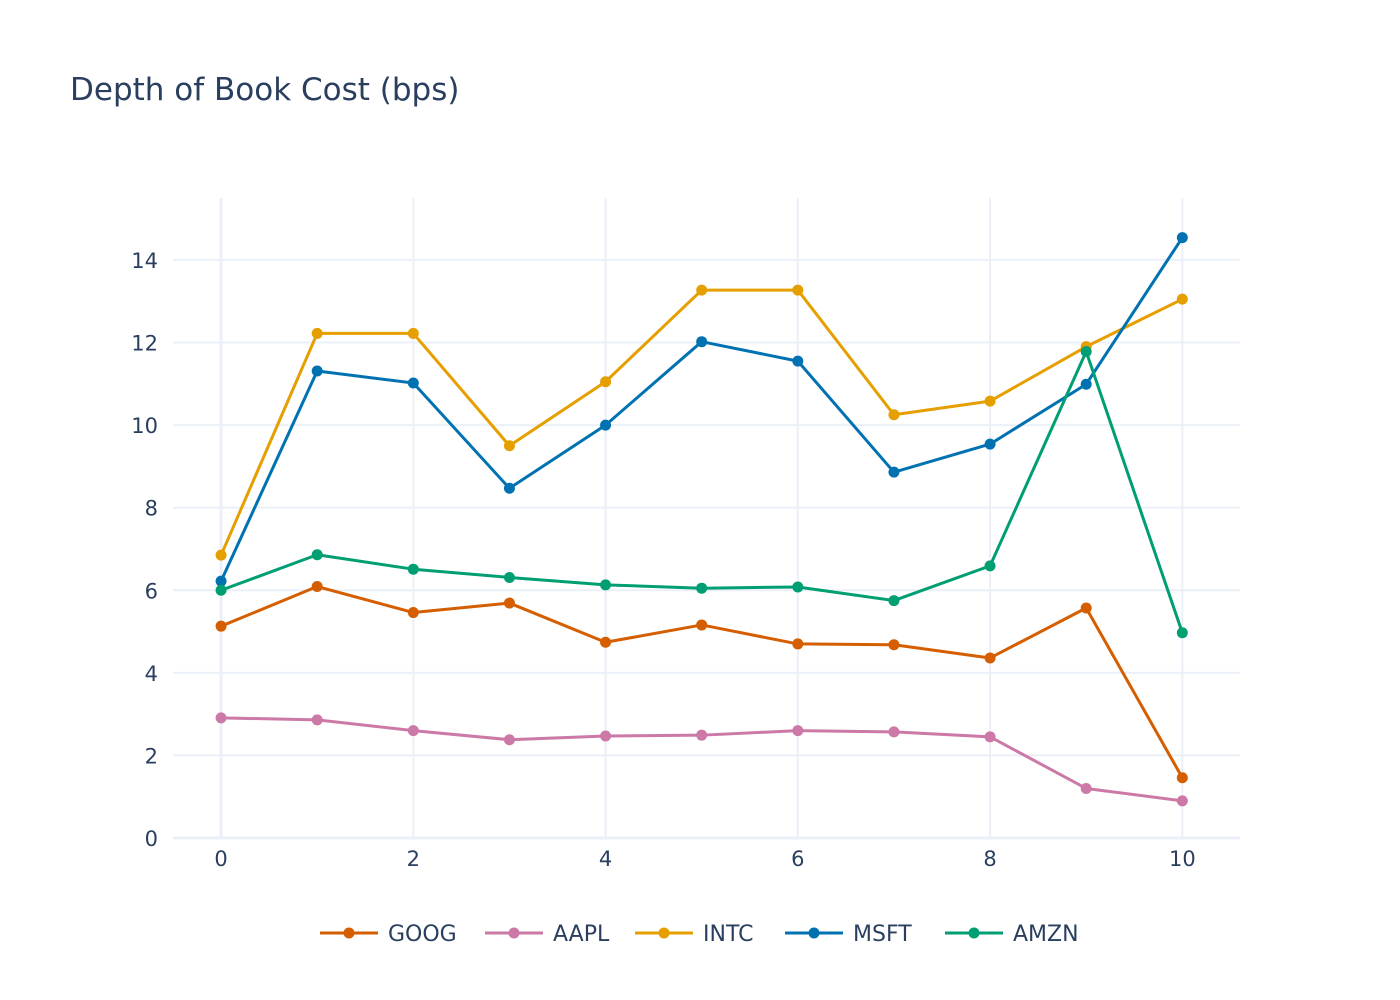 This screenshot has height=1000, width=1400. I want to click on y-tick-label: 2, so click(151, 756).